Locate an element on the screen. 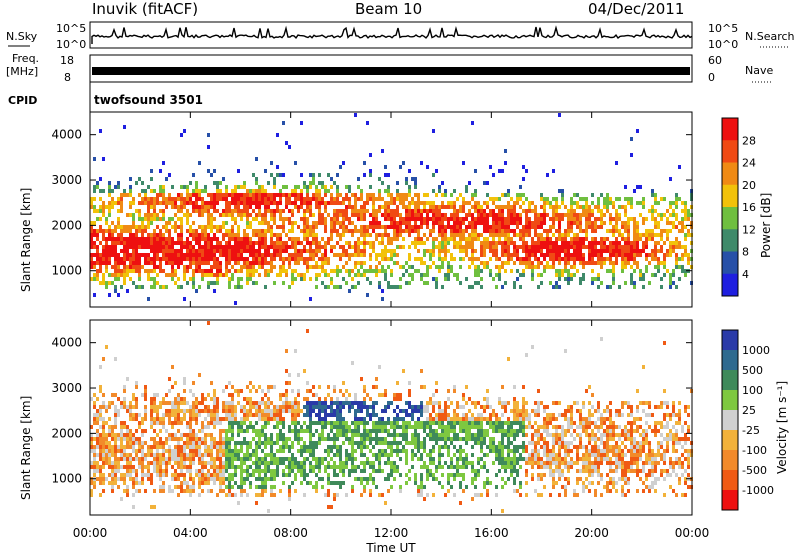 This screenshot has width=800, height=558. freq-left-label-2: [MHz] is located at coordinates (22, 71).